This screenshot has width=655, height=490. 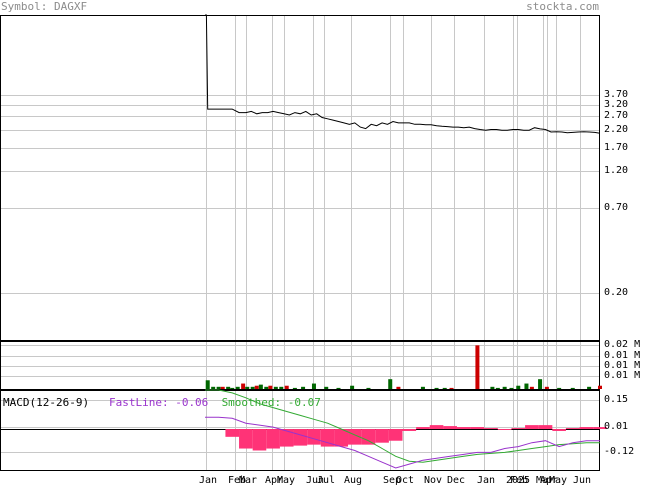 I want to click on macd-y-tick-0: 0.15, so click(x=616, y=399).